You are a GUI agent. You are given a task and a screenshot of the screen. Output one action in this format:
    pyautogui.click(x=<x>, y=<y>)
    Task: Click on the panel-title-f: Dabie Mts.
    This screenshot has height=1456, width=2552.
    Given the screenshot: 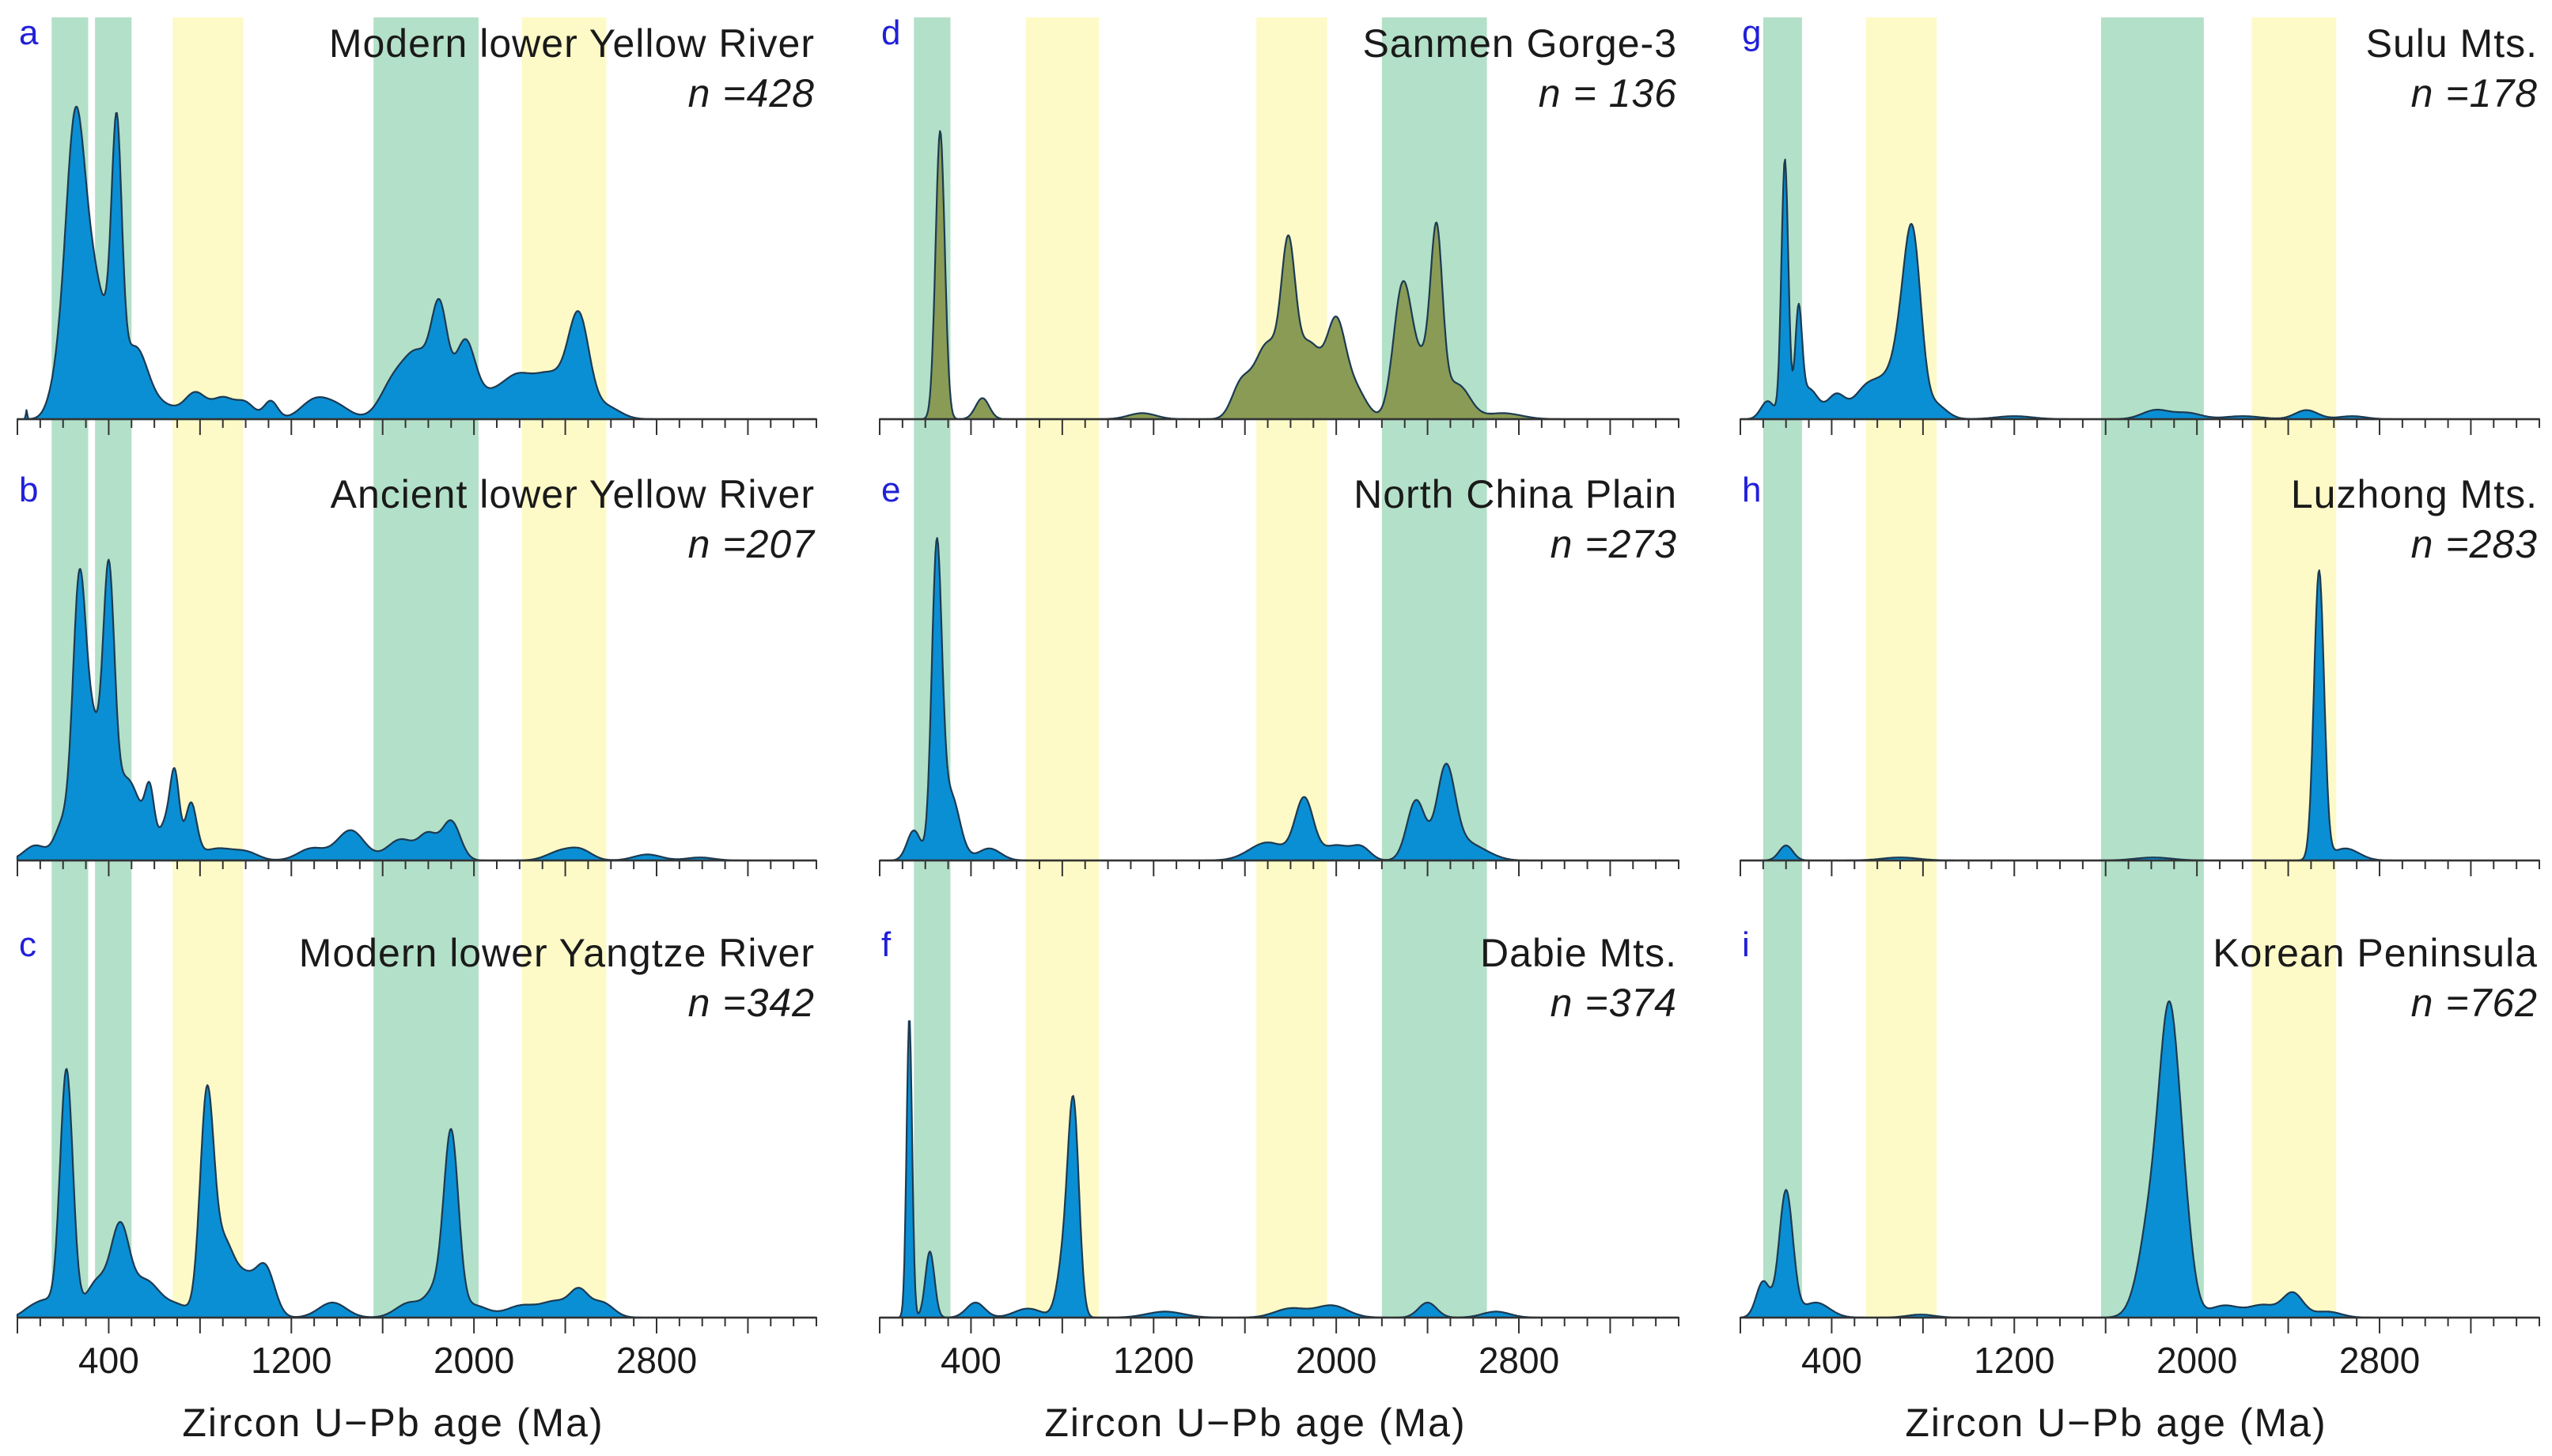 What is the action you would take?
    pyautogui.click(x=1579, y=953)
    